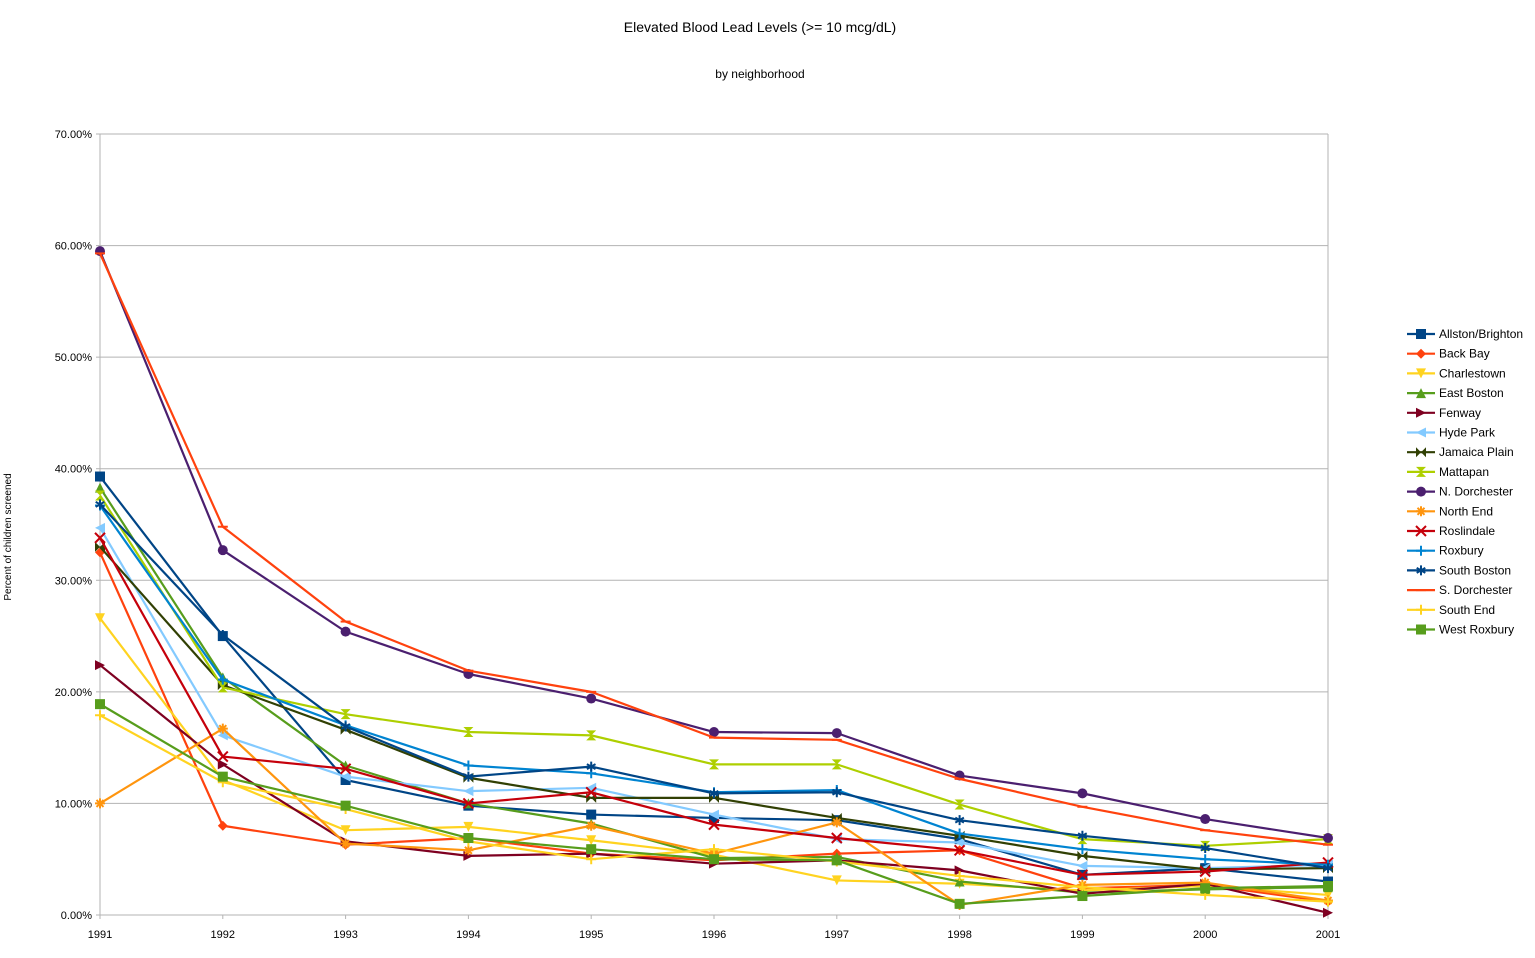  I want to click on y-tick-label: 70.00%, so click(74, 135).